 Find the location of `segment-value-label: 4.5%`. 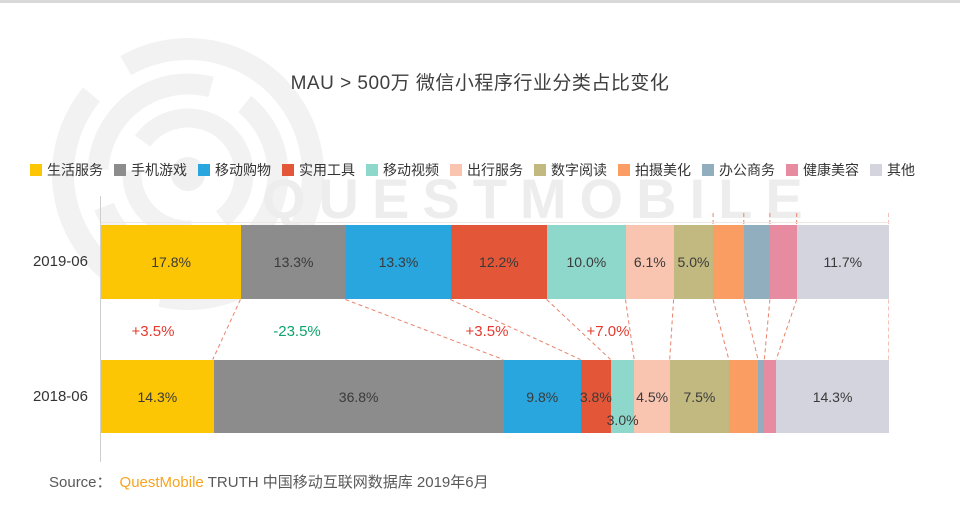

segment-value-label: 4.5% is located at coordinates (652, 396).